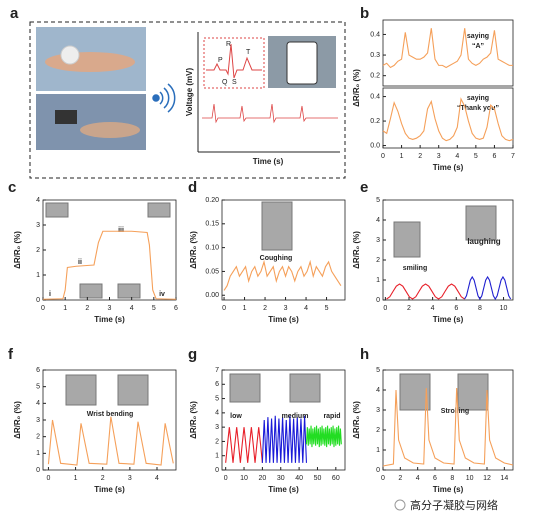  Describe the element at coordinates (364, 187) in the screenshot. I see `panel-letter: e` at that location.